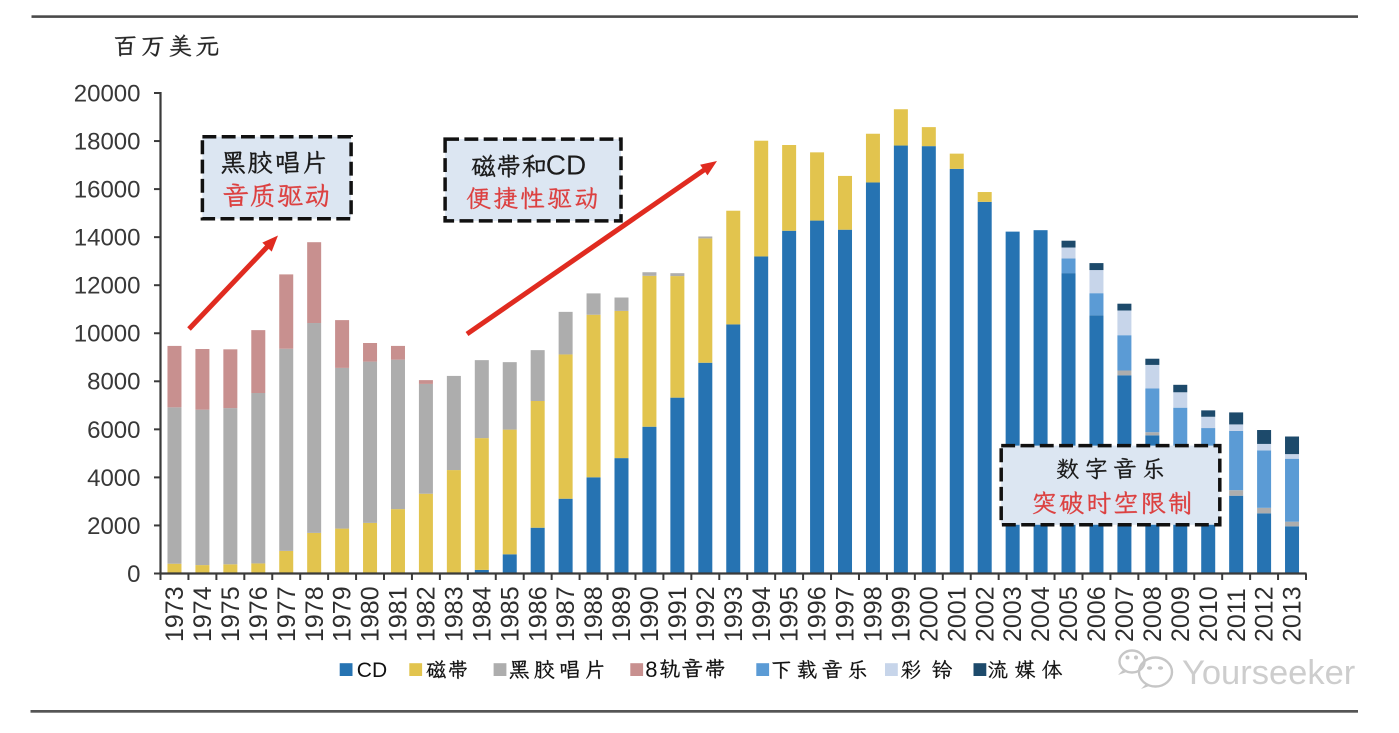 Image resolution: width=1399 pixels, height=733 pixels. Describe the element at coordinates (107, 286) in the screenshot. I see `svg-text: 12000` at that location.